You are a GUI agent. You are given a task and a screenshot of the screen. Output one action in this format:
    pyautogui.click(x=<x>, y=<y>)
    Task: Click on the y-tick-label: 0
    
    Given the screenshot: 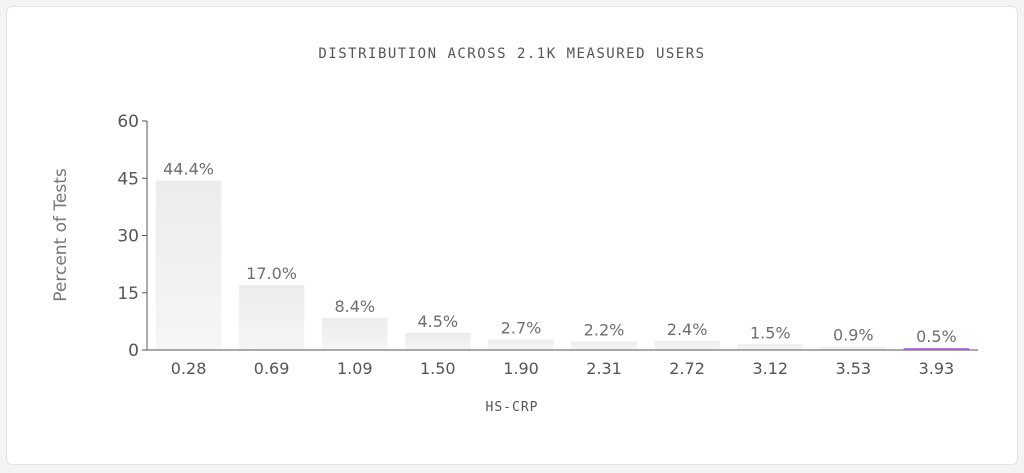 What is the action you would take?
    pyautogui.click(x=133, y=351)
    